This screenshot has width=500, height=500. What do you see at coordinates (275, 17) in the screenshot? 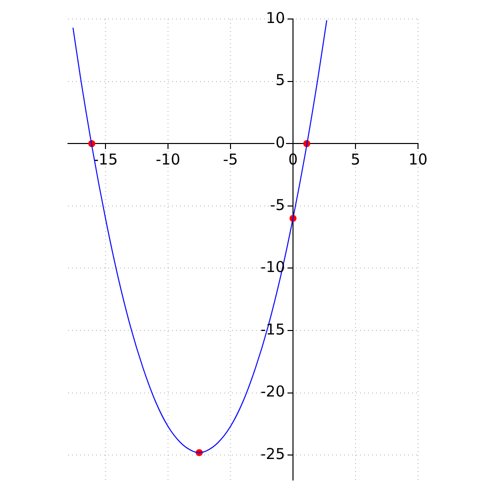
I see `y-tick-label: 10` at bounding box center [275, 17].